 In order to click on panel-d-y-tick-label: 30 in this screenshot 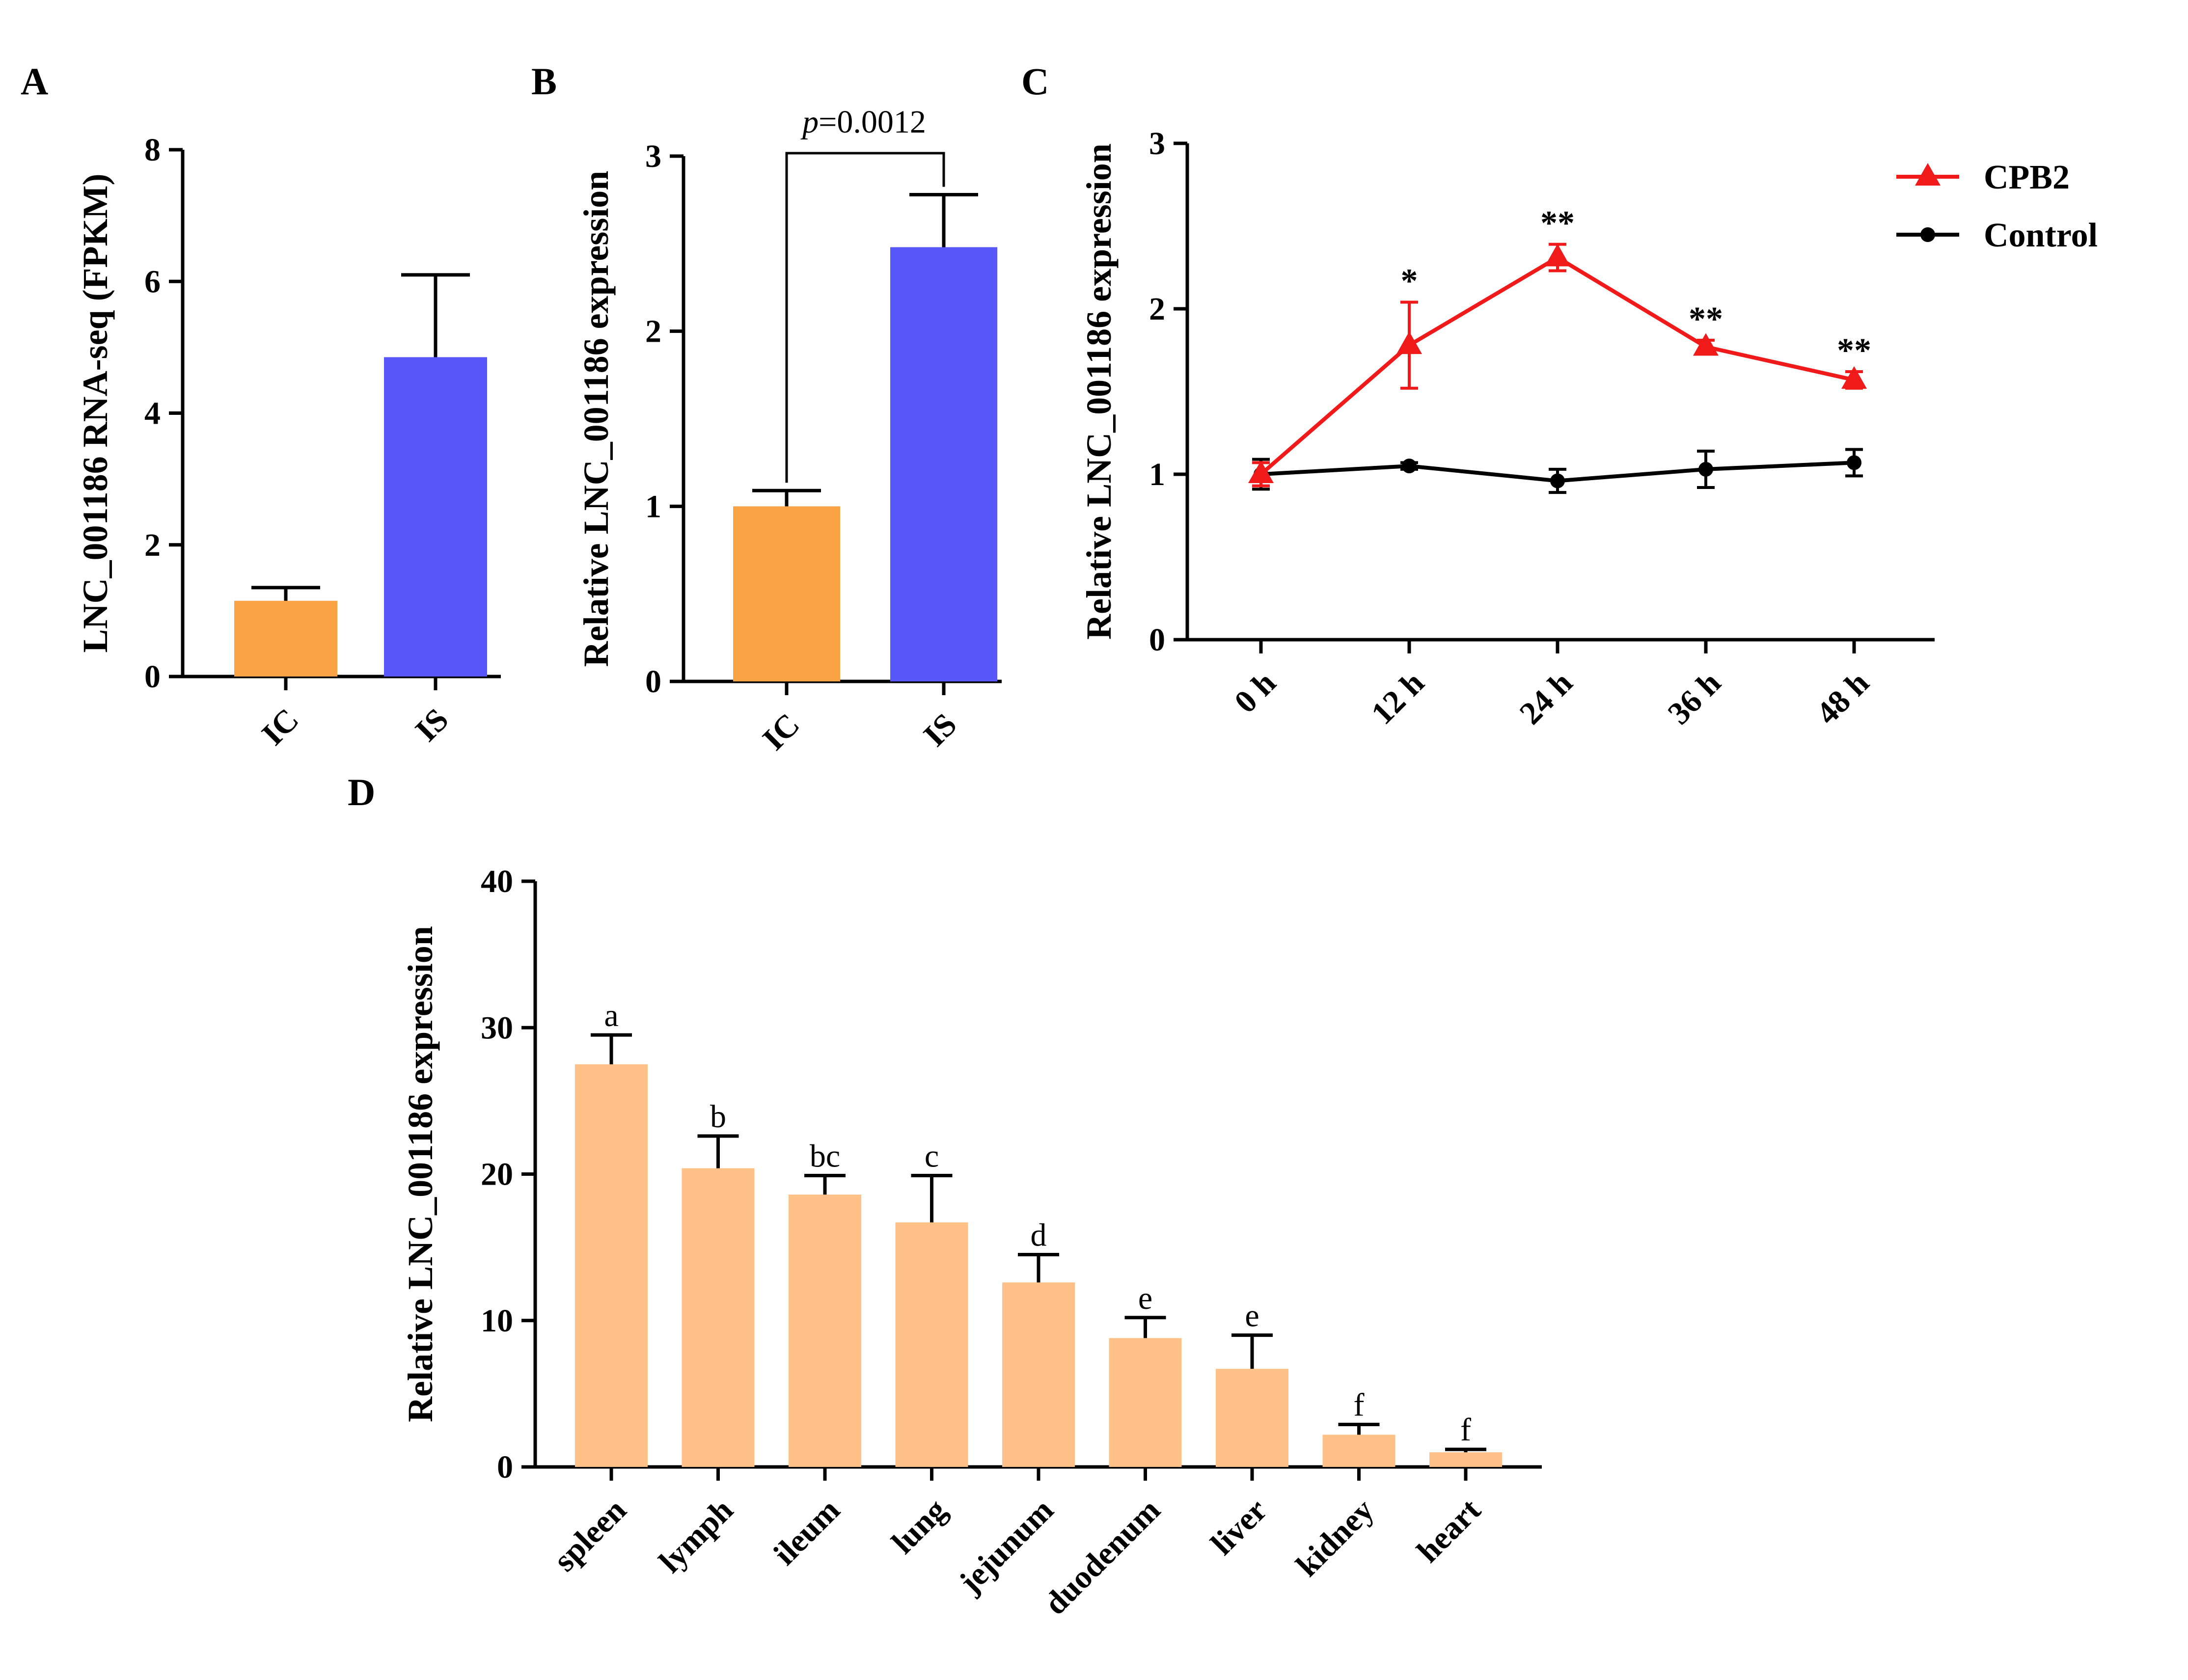, I will do `click(497, 1028)`.